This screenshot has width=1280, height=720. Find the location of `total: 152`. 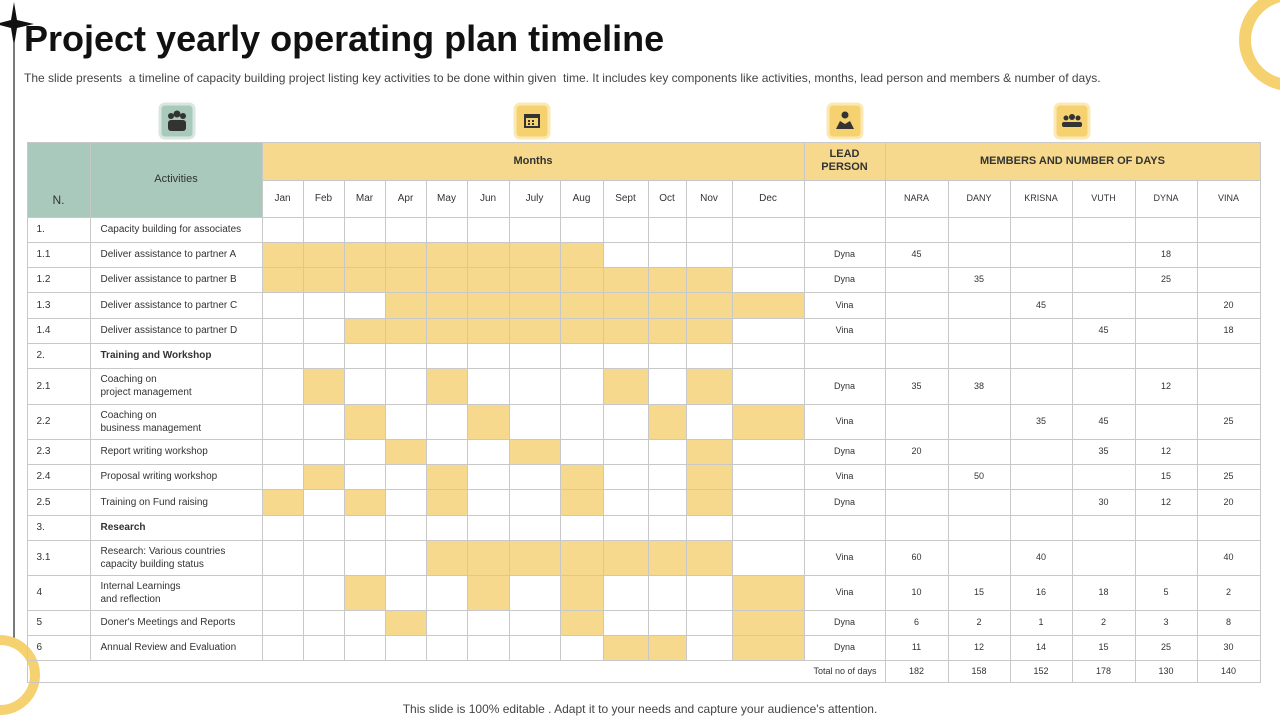

total: 152 is located at coordinates (1041, 671).